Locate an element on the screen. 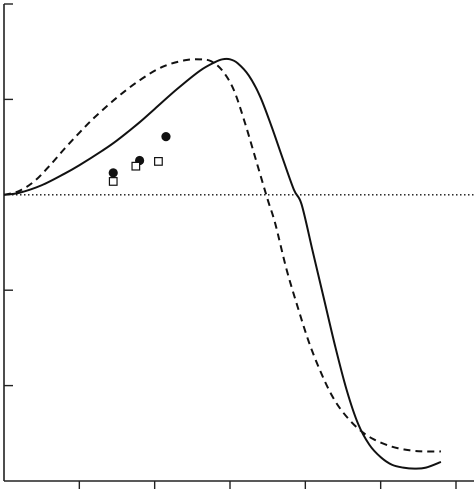  chart-markers is located at coordinates (139, 159).